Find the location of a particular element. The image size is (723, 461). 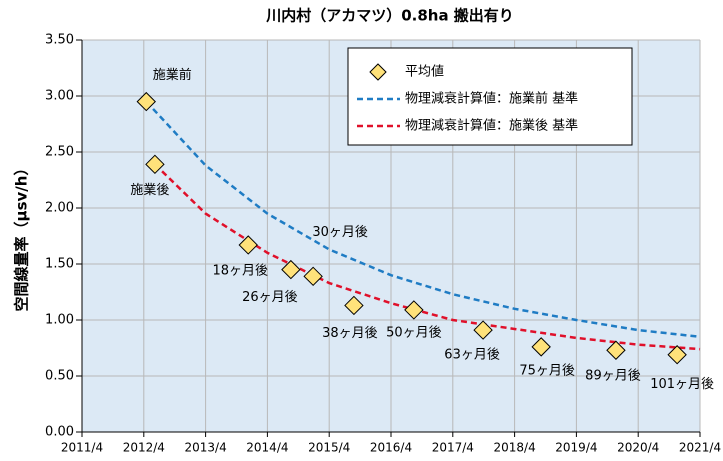

x-tick-label: 2013/4 is located at coordinates (205, 448).